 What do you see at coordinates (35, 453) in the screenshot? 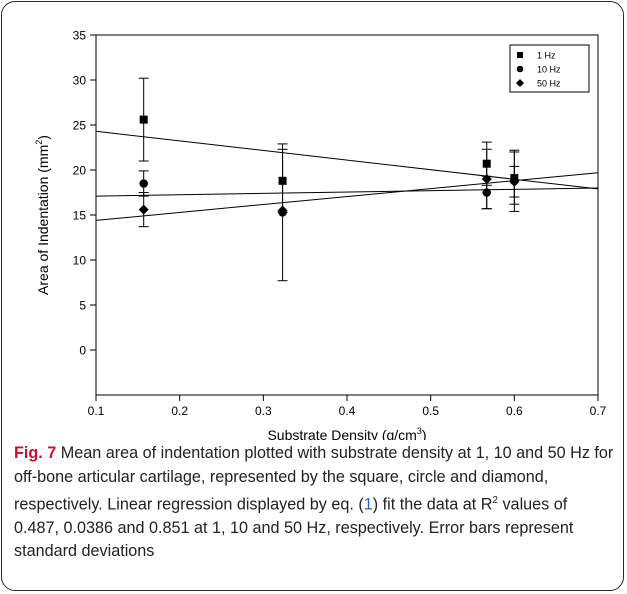
I see `figure-label: Fig. 7` at bounding box center [35, 453].